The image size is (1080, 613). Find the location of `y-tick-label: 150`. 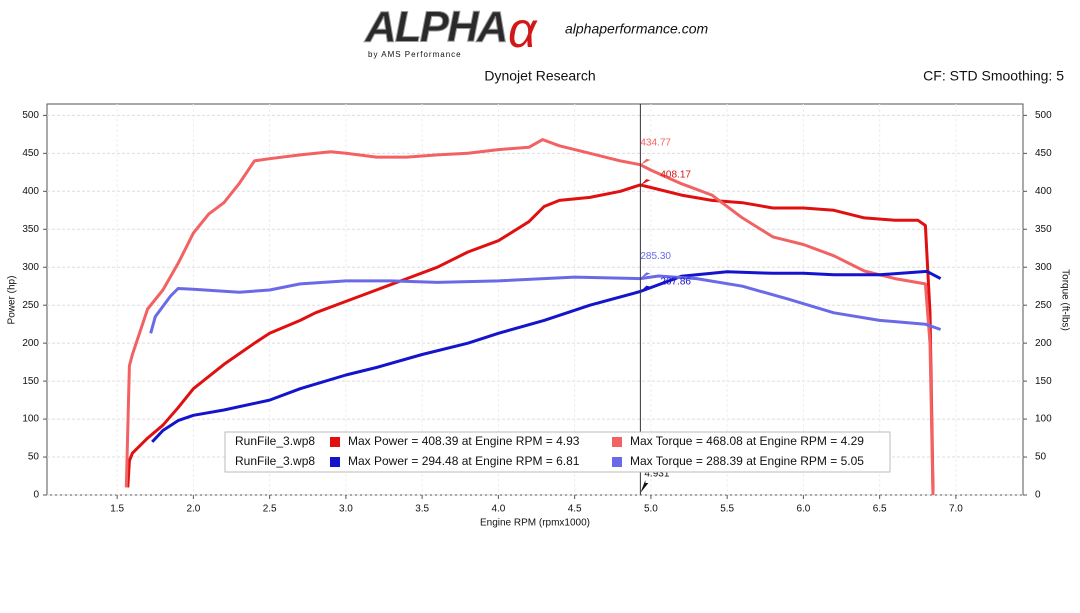

y-tick-label: 150 is located at coordinates (30, 381).